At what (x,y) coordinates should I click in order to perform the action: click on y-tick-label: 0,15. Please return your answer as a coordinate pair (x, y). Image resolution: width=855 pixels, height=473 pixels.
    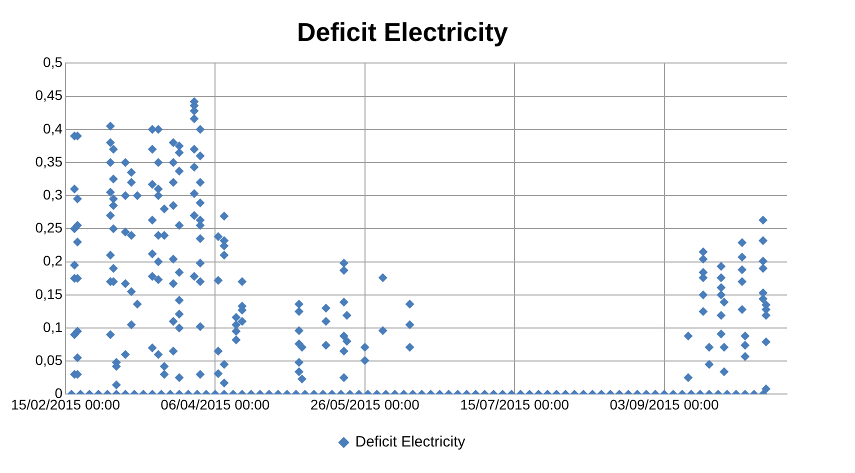
    Looking at the image, I should click on (49, 294).